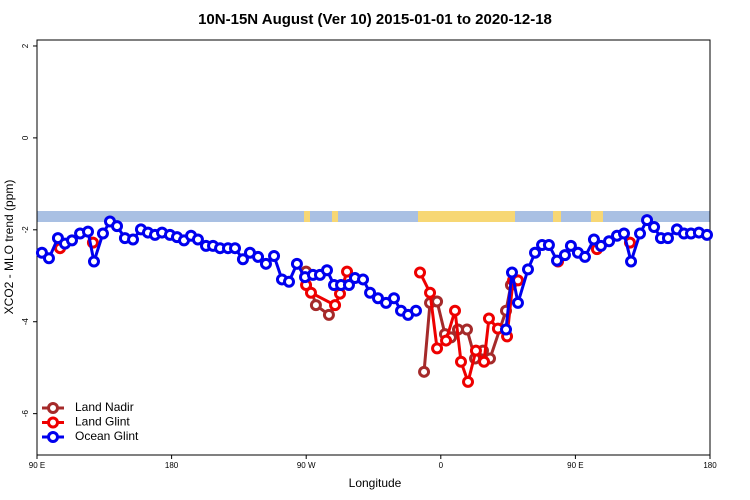 The height and width of the screenshot is (500, 750). I want to click on ocean-band, so click(373, 216).